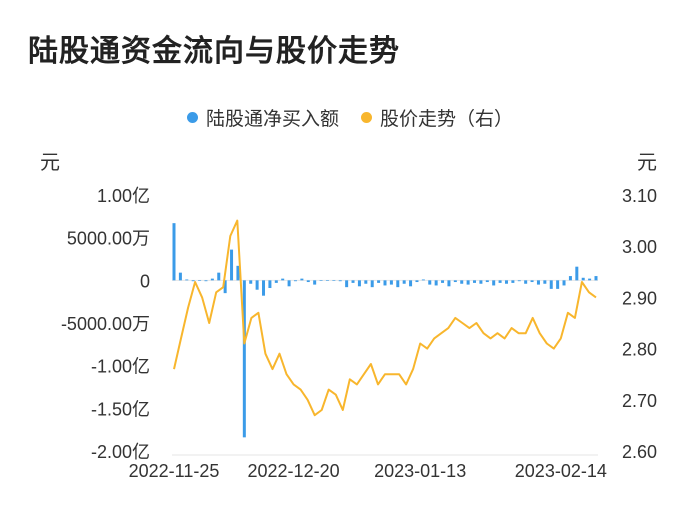 This screenshot has width=700, height=521. What do you see at coordinates (145, 281) in the screenshot?
I see `y-left-tick-label: 0` at bounding box center [145, 281].